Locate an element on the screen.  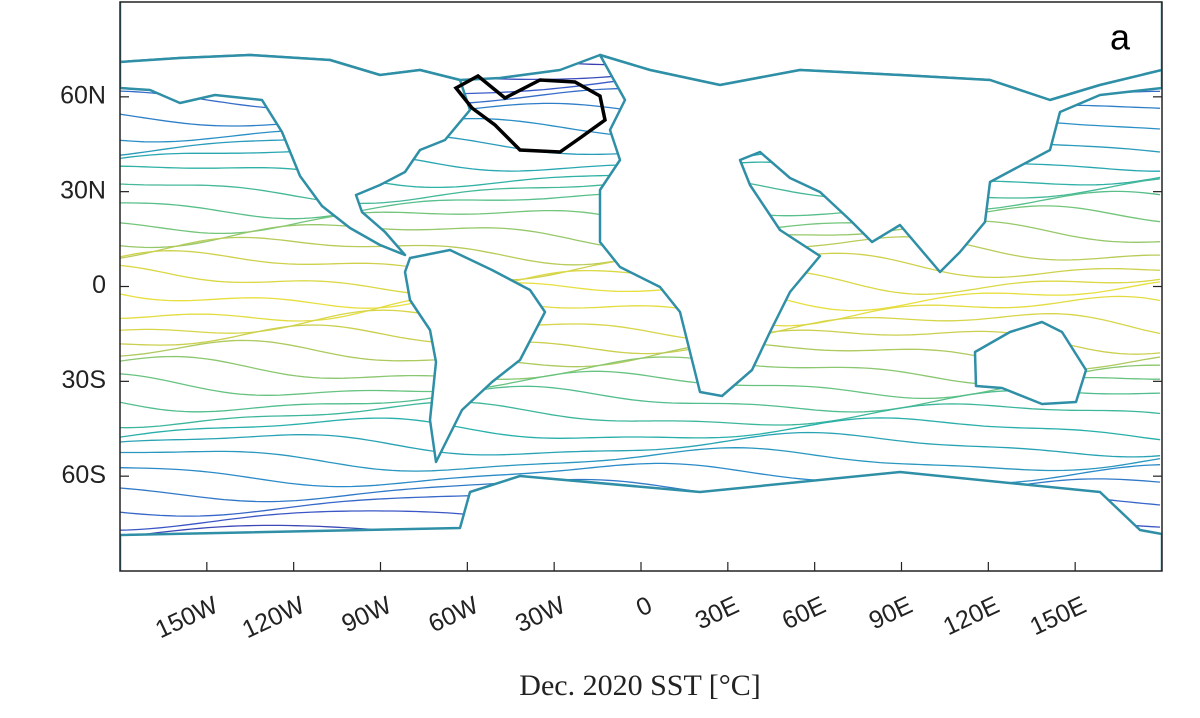
y-tick-label: 30S is located at coordinates (84, 380).